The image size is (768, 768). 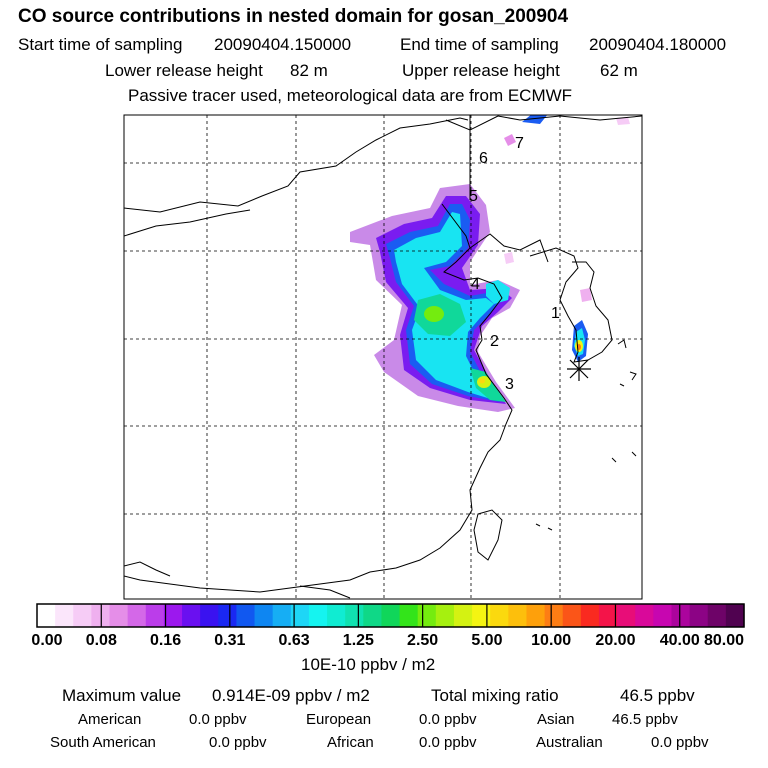 I want to click on source-name: Asian, so click(x=556, y=719).